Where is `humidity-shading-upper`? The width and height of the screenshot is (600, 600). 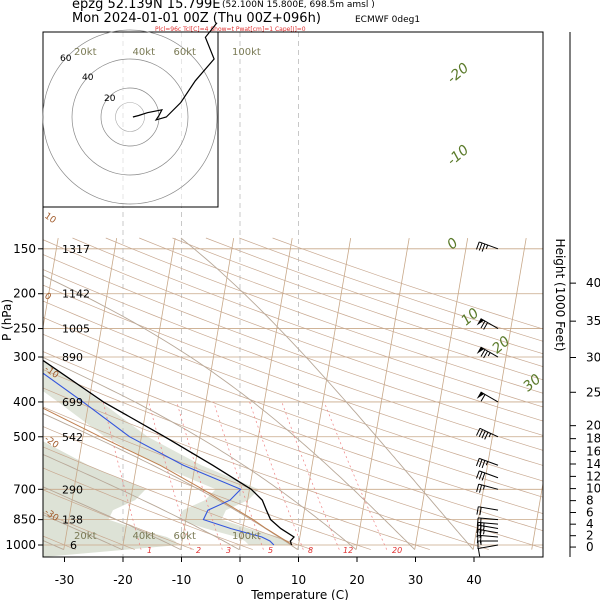 humidity-shading-upper is located at coordinates (167, 452).